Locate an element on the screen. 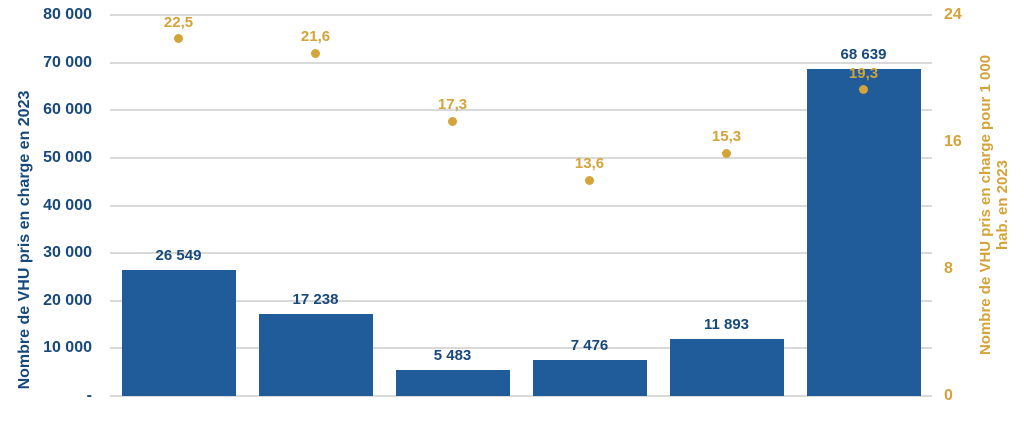  bar-value-label: 5 483 is located at coordinates (452, 355).